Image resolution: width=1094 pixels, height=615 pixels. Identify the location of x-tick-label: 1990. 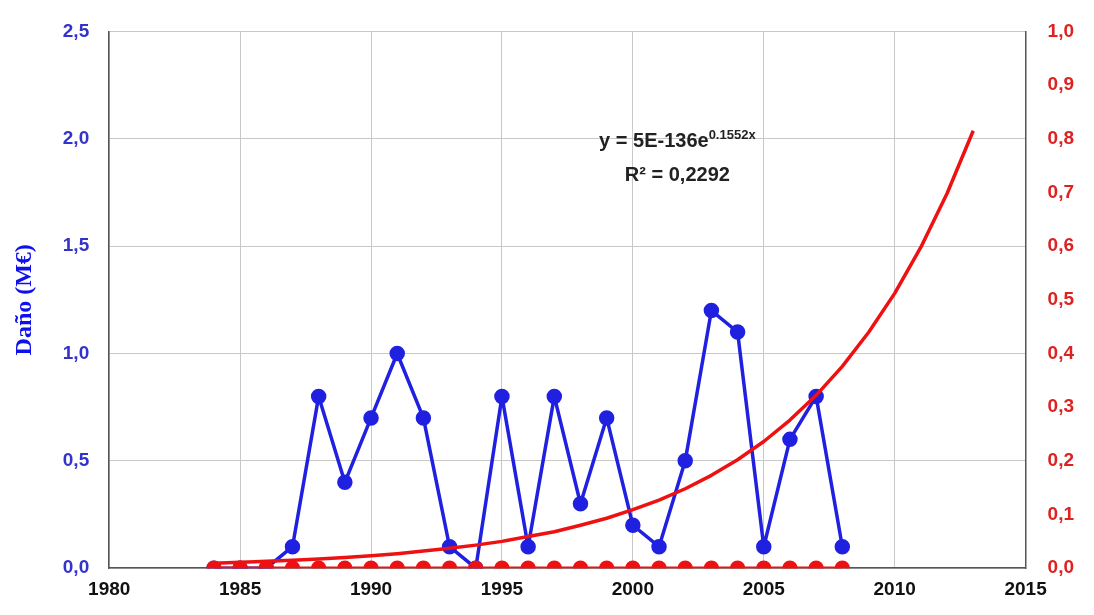
(371, 588).